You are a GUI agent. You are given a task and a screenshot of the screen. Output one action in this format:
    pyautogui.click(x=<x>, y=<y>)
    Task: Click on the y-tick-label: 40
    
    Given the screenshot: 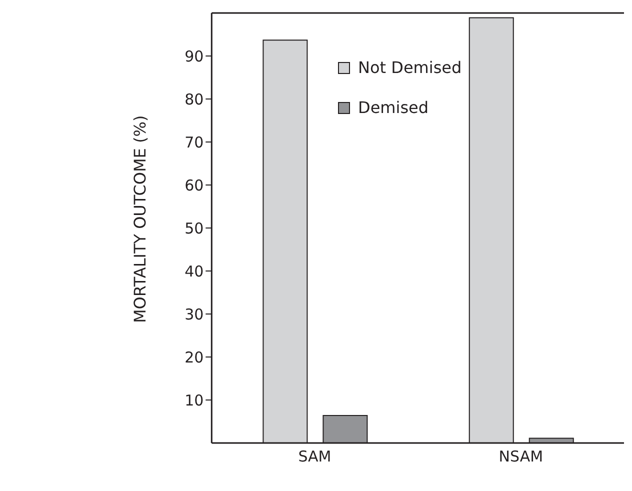 What is the action you would take?
    pyautogui.click(x=194, y=271)
    